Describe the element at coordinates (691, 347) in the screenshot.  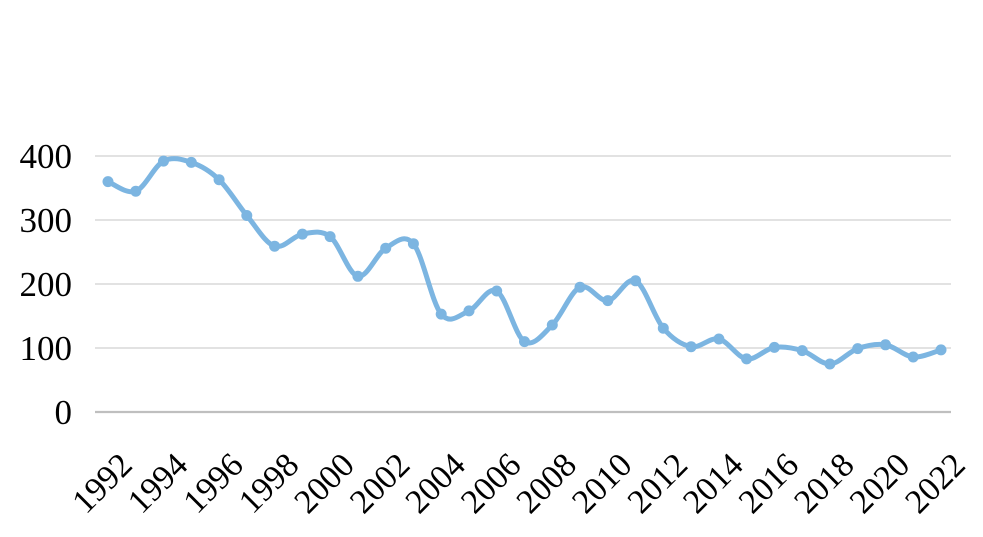
I see `data-point-2013` at that location.